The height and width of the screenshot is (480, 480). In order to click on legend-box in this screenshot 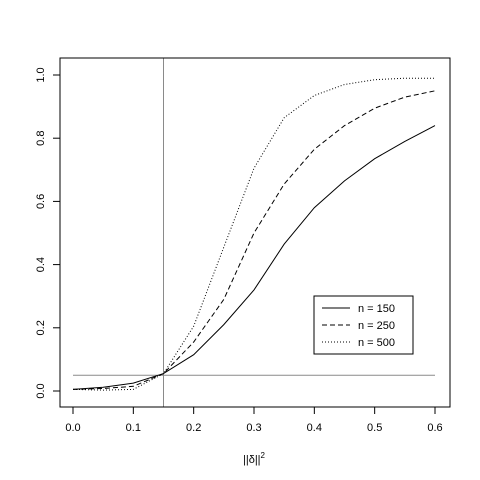, I will do `click(363, 325)`.